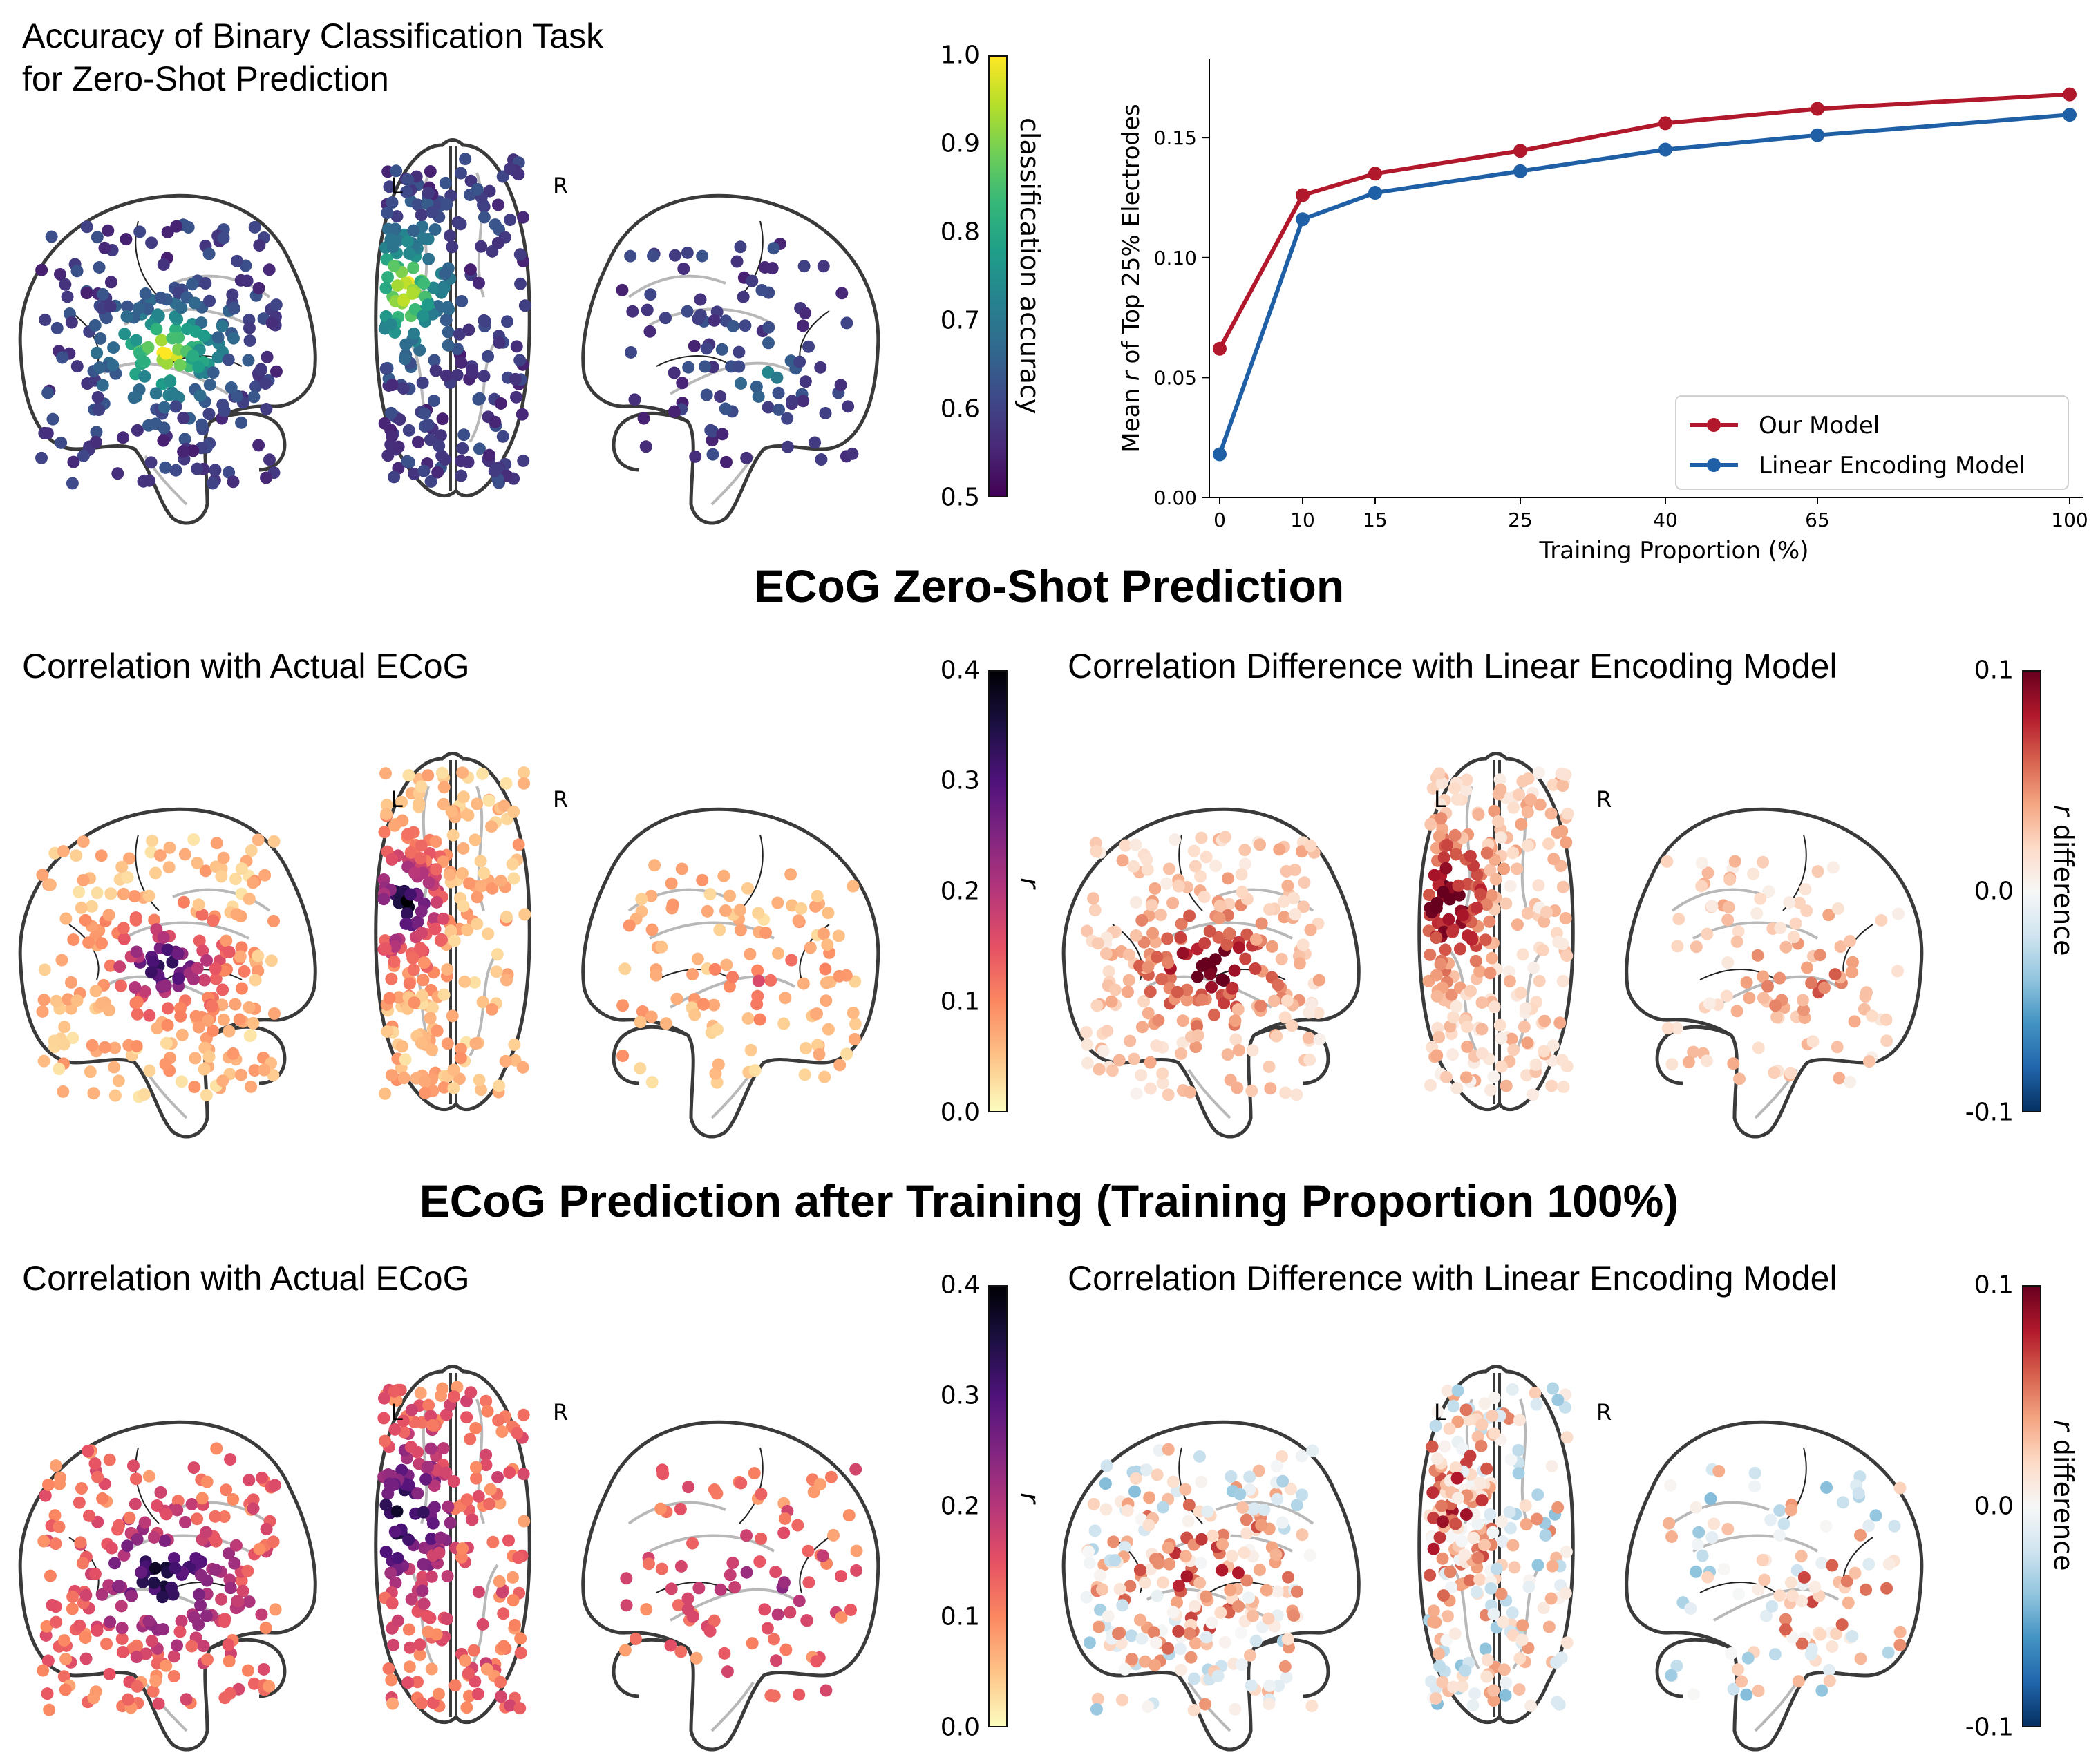 The image size is (2098, 1764). What do you see at coordinates (167, 359) in the screenshot?
I see `left-lateral-brain` at bounding box center [167, 359].